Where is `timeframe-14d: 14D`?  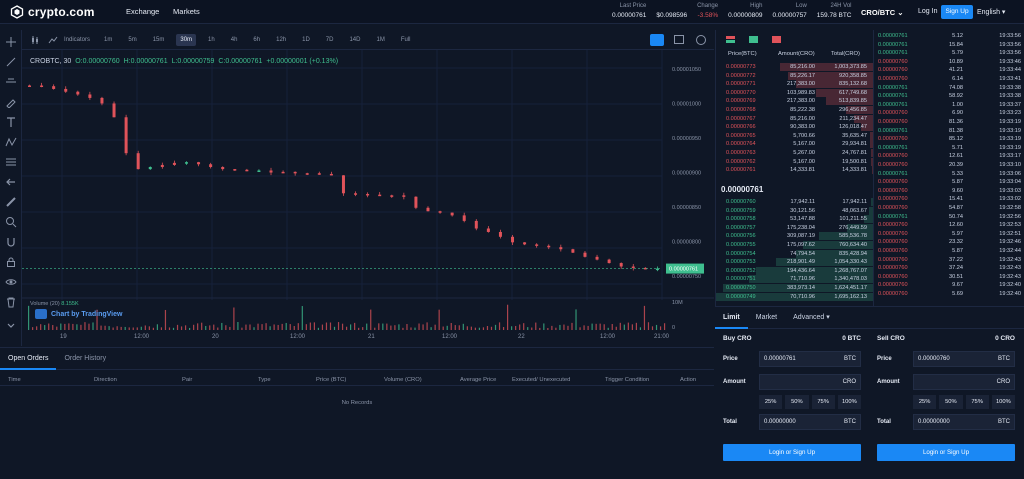
timeframe-14d: 14D is located at coordinates (355, 39).